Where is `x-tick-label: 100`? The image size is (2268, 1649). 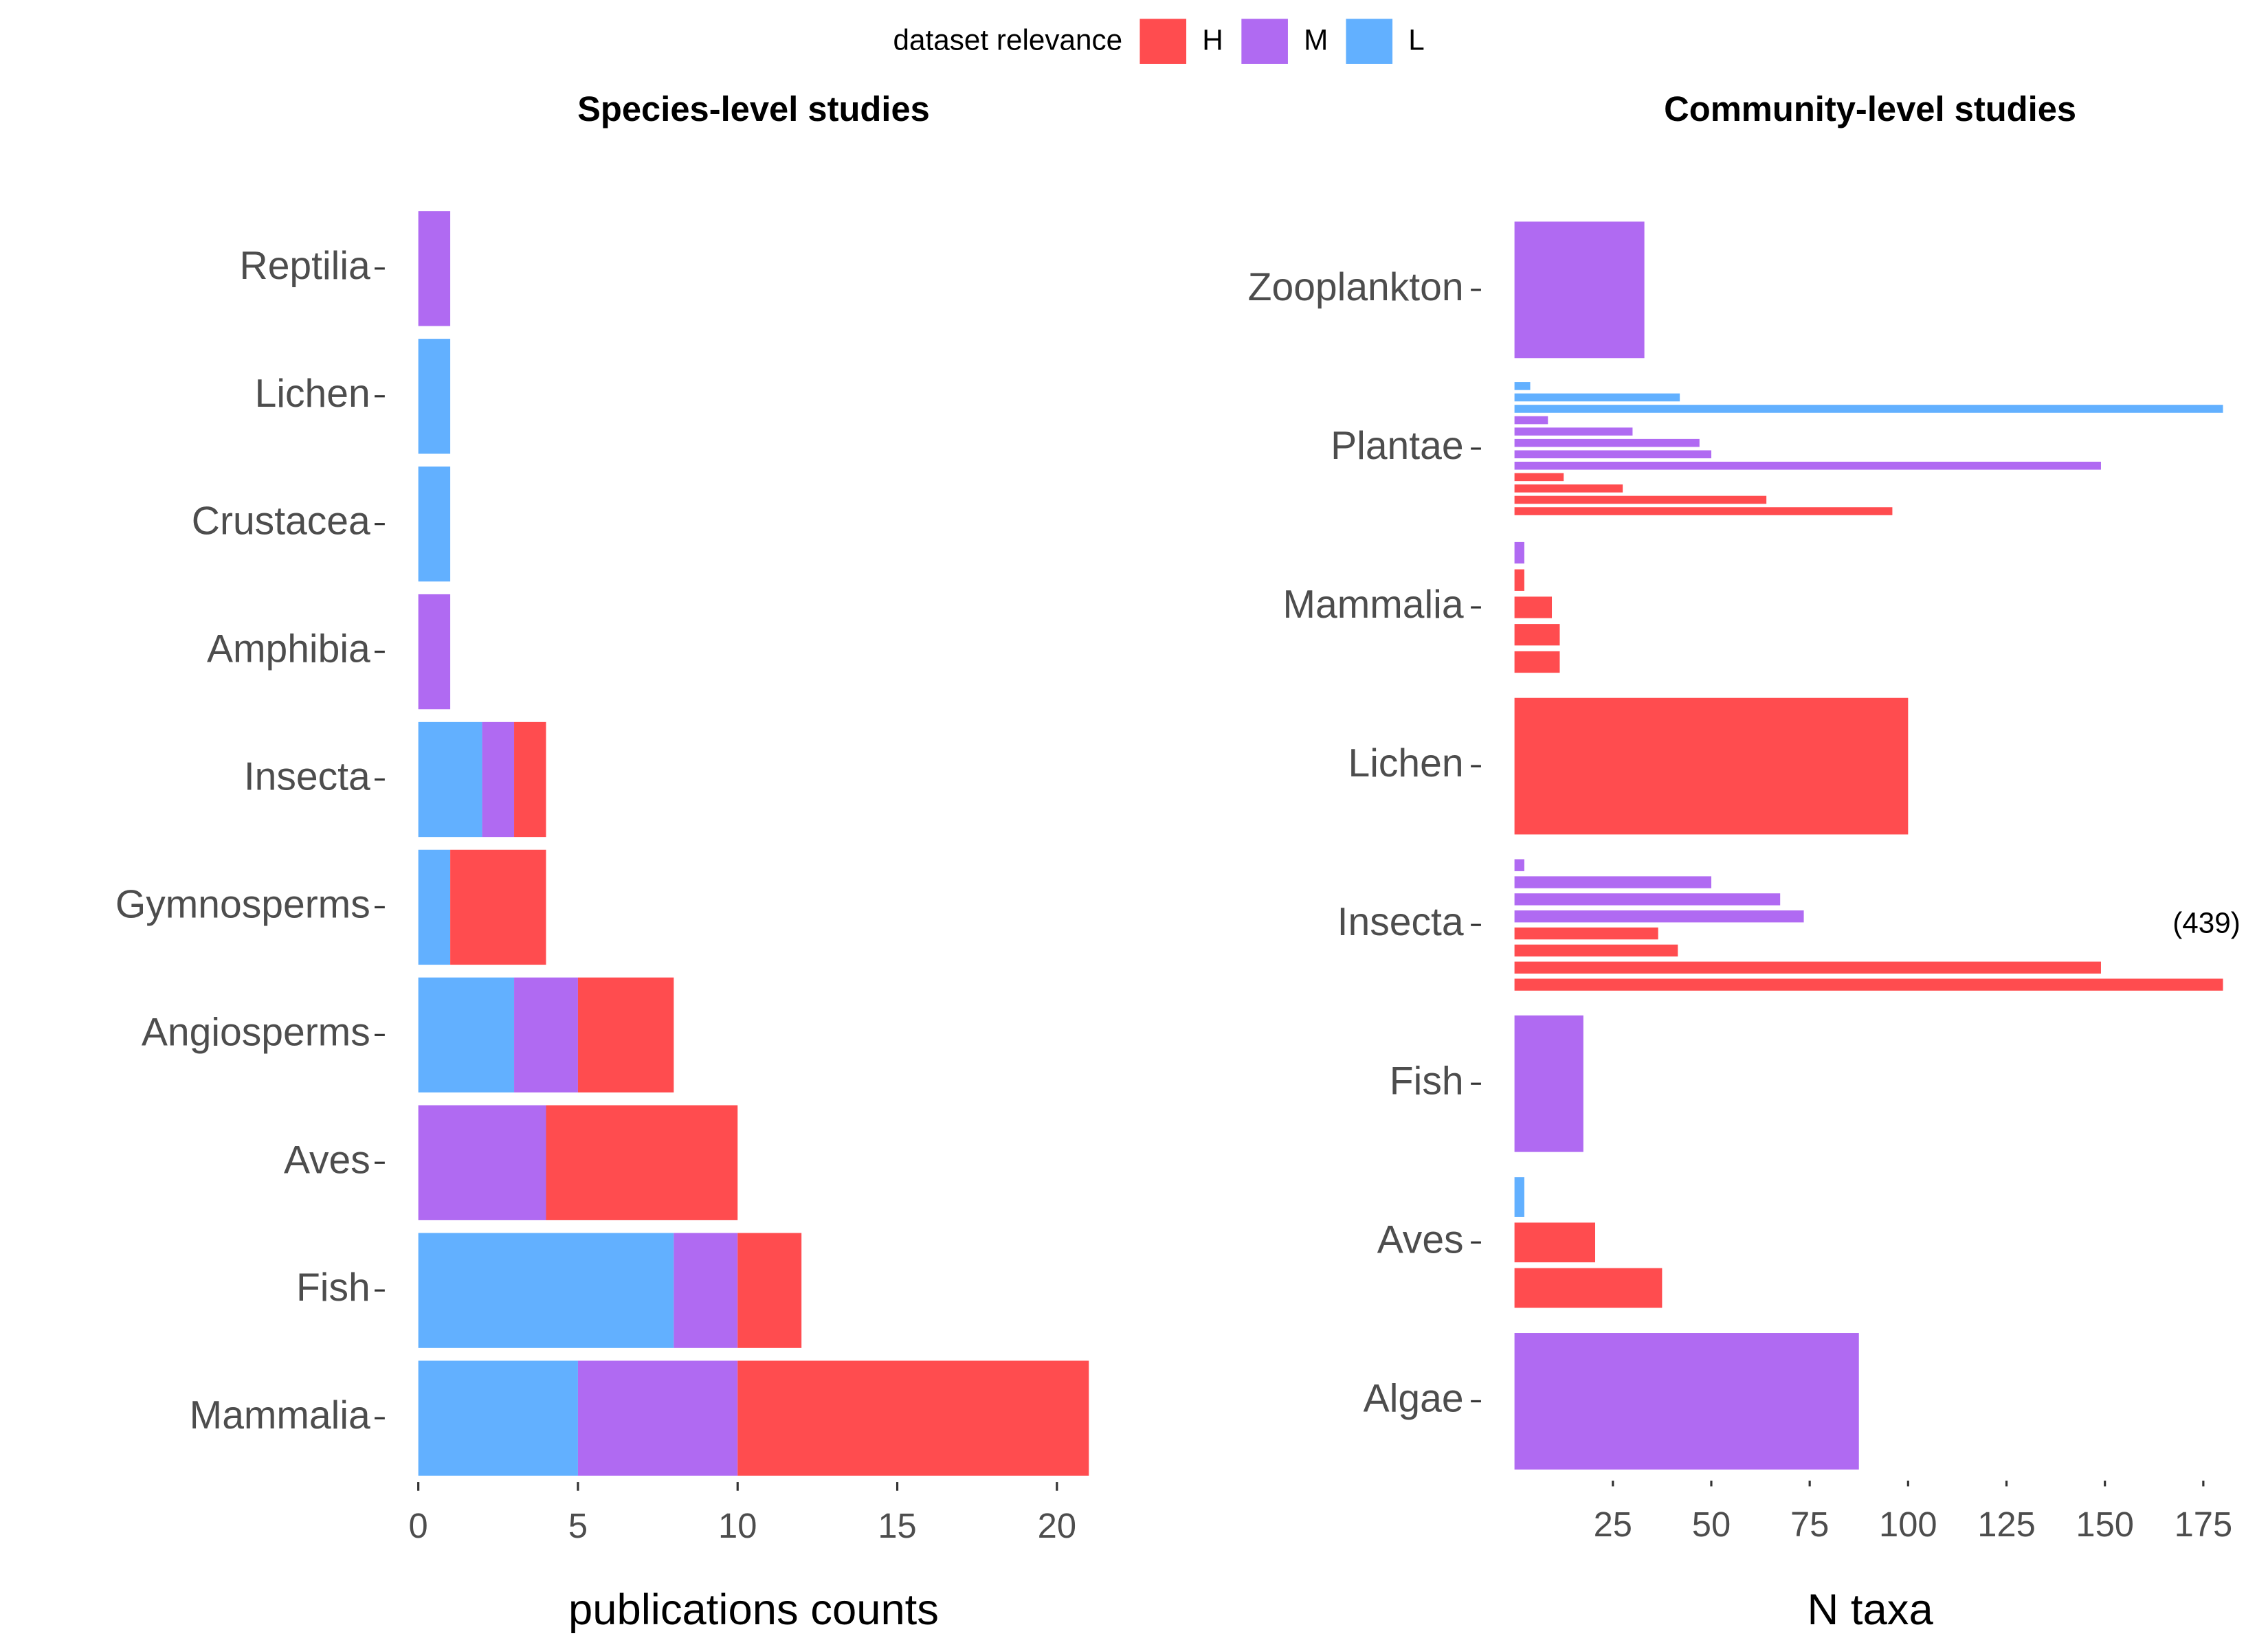
x-tick-label: 100 is located at coordinates (1908, 1525).